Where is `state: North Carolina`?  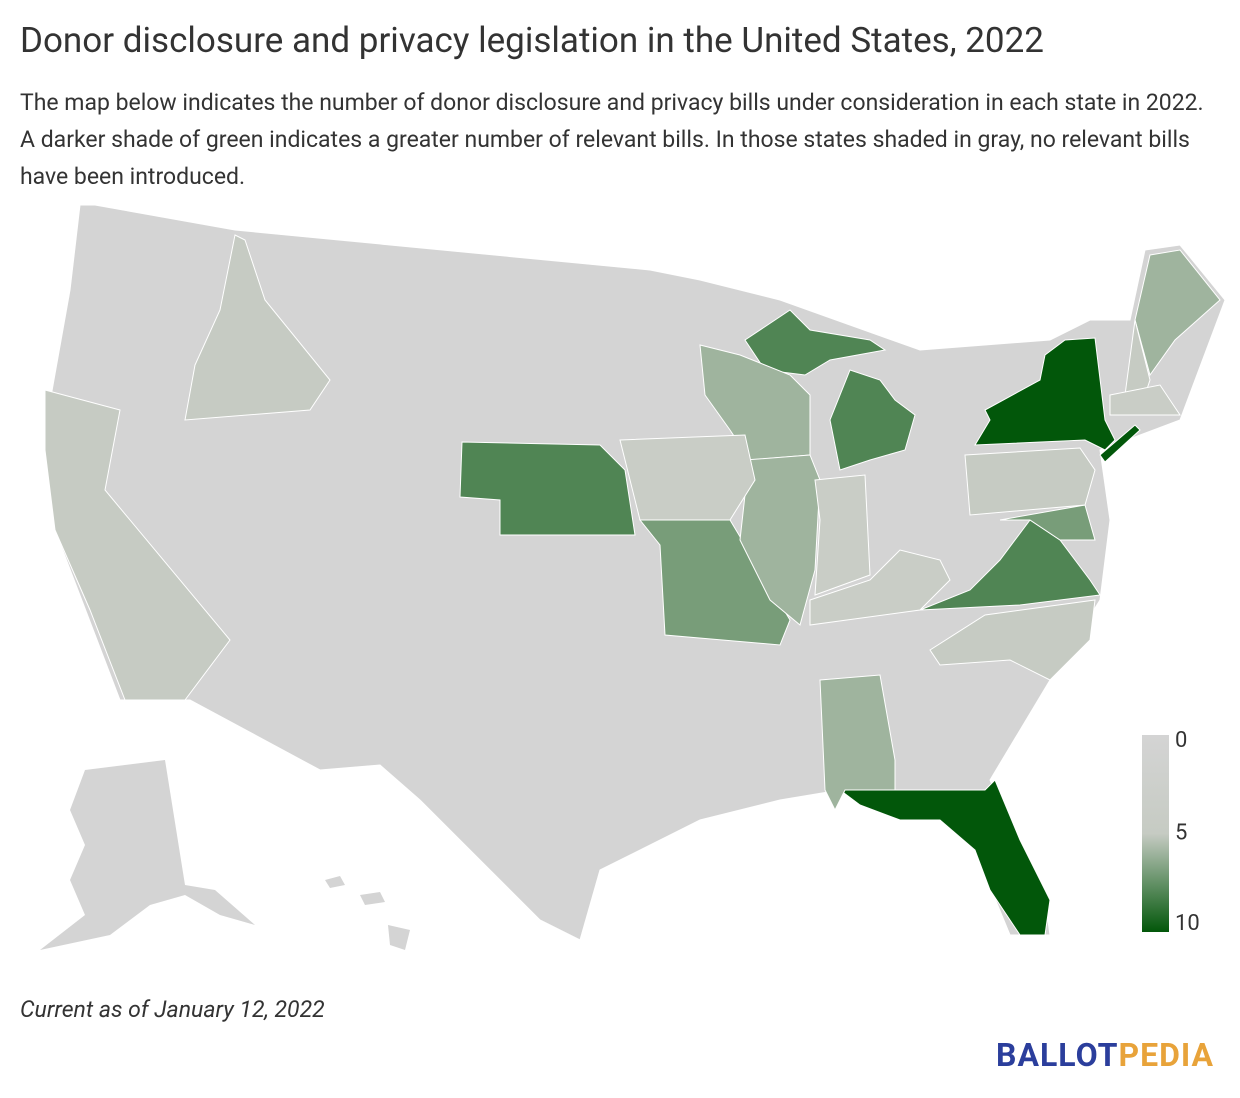
state: North Carolina is located at coordinates (1012, 640).